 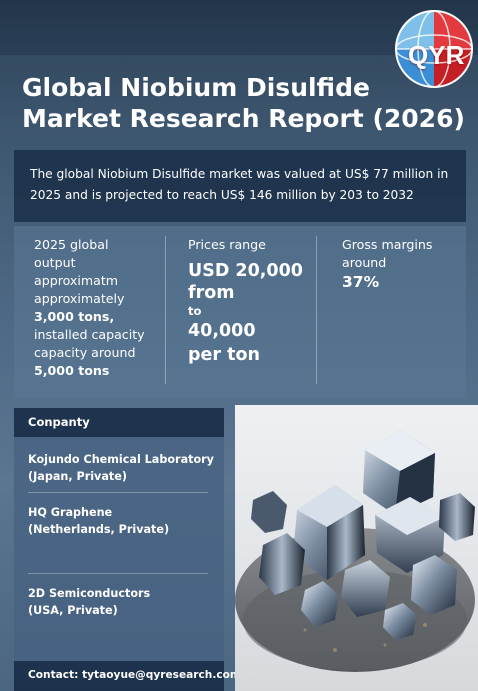 I want to click on price-from: from, so click(x=211, y=293).